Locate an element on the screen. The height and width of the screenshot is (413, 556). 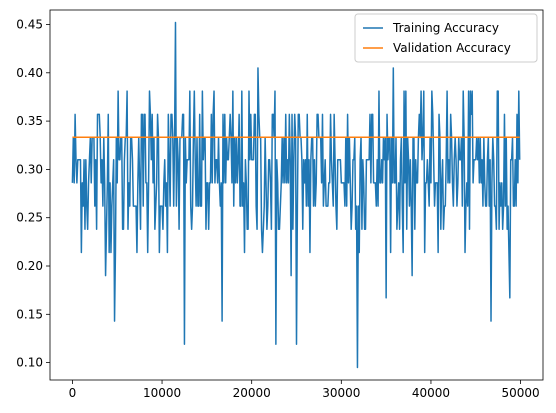
y-tick-label: 0.20 is located at coordinates (29, 266).